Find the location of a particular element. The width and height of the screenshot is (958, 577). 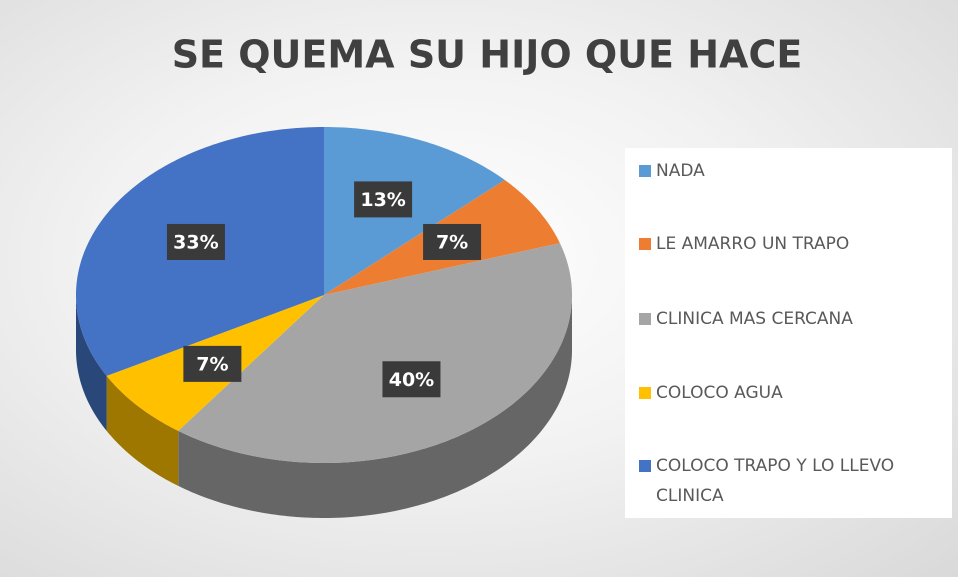

legend-item: CLINICA MAS CERCANA is located at coordinates (789, 319).